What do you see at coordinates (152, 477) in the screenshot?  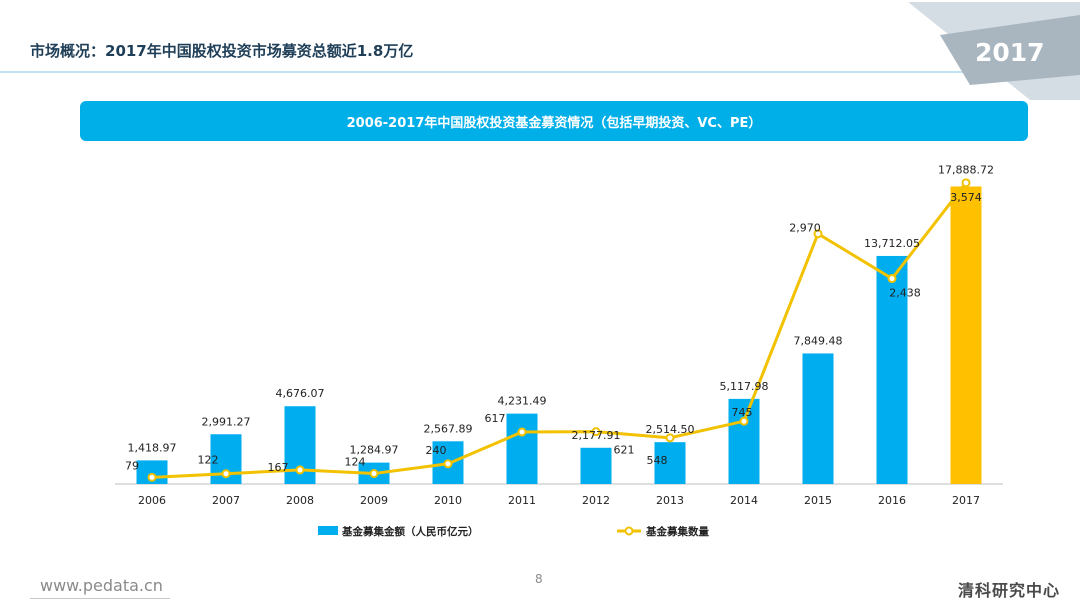 I see `line-point-2006` at bounding box center [152, 477].